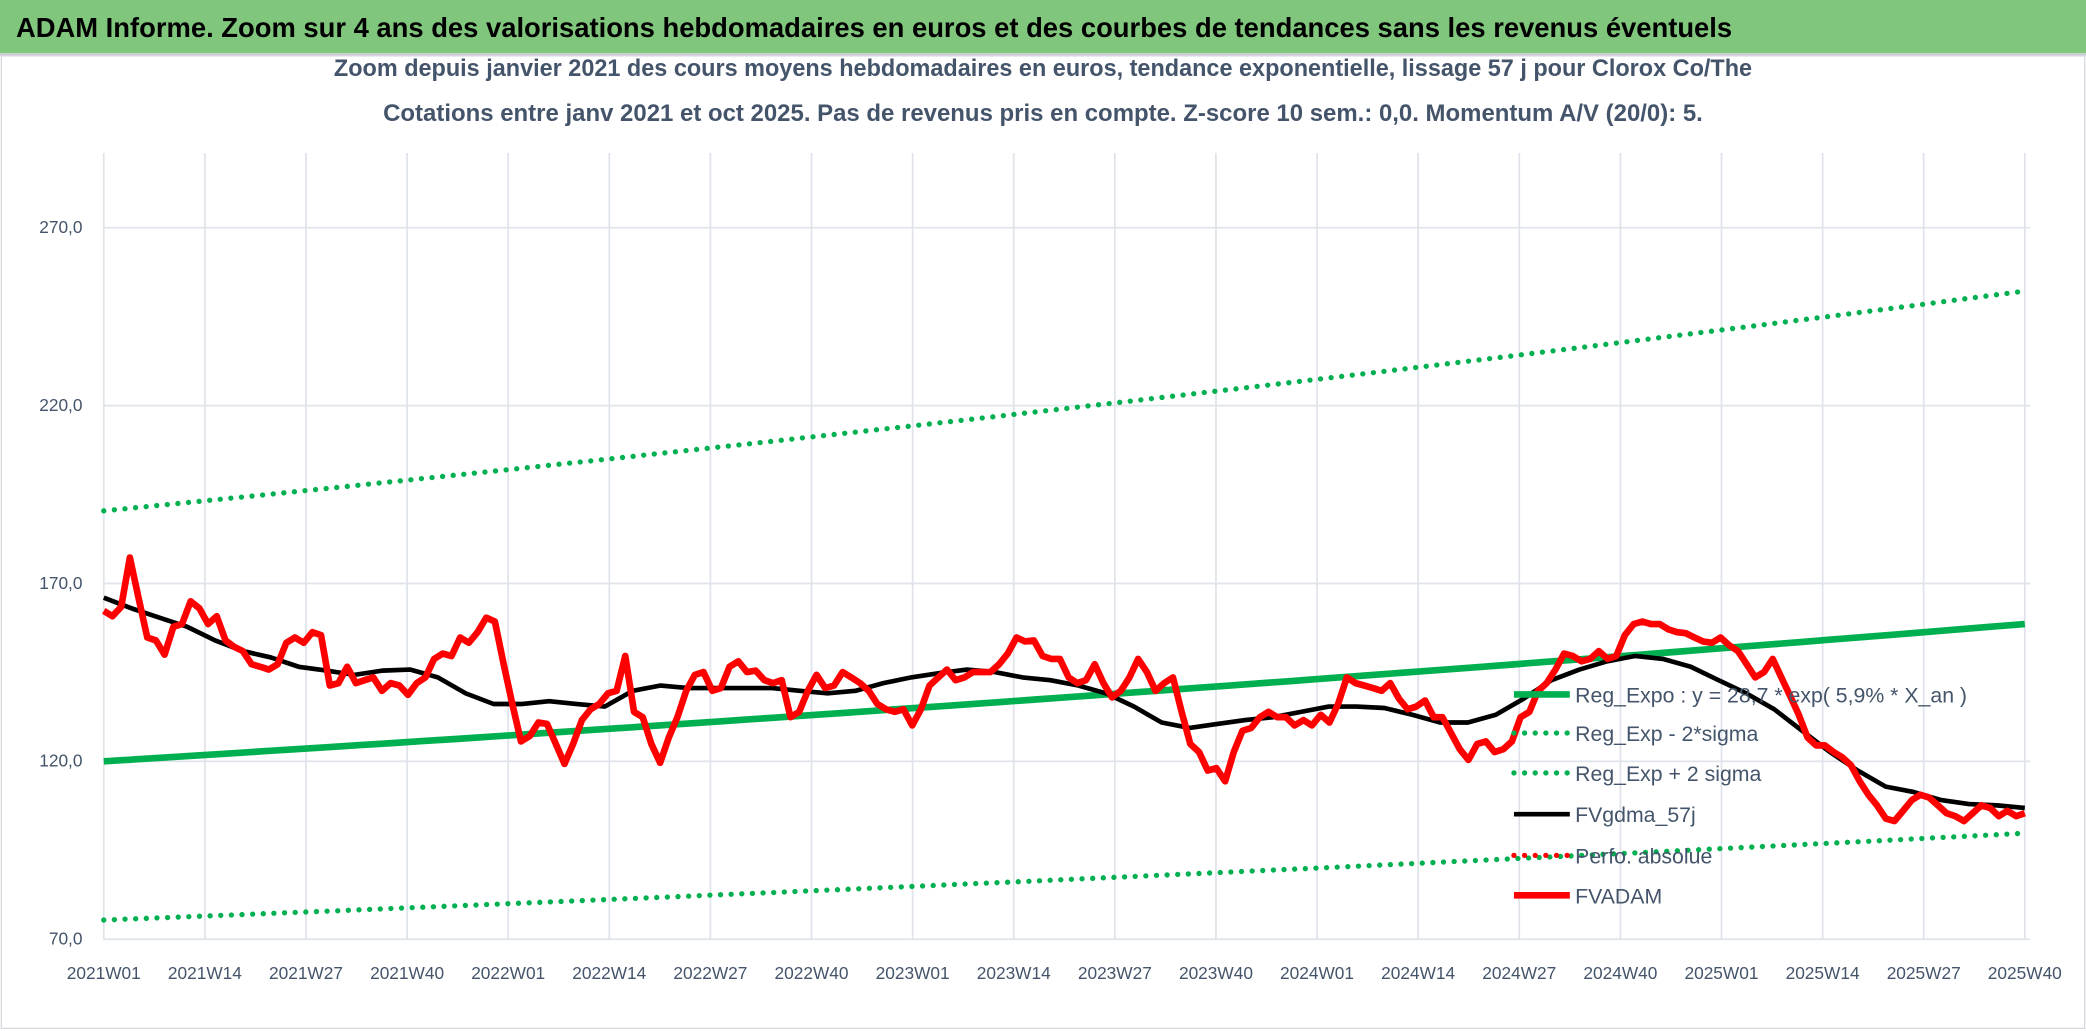 The image size is (2086, 1031). What do you see at coordinates (1618, 896) in the screenshot?
I see `legend-label: FVADAM` at bounding box center [1618, 896].